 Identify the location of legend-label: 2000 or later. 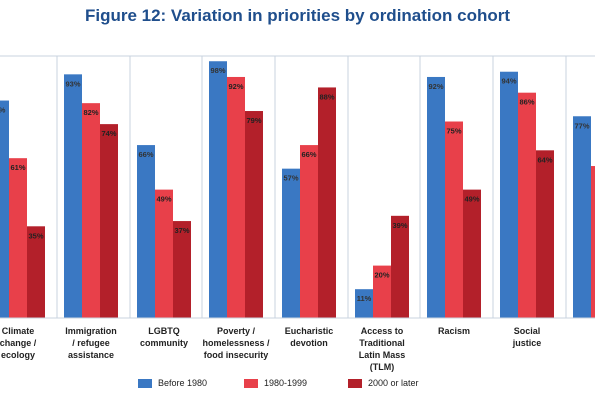
(393, 383).